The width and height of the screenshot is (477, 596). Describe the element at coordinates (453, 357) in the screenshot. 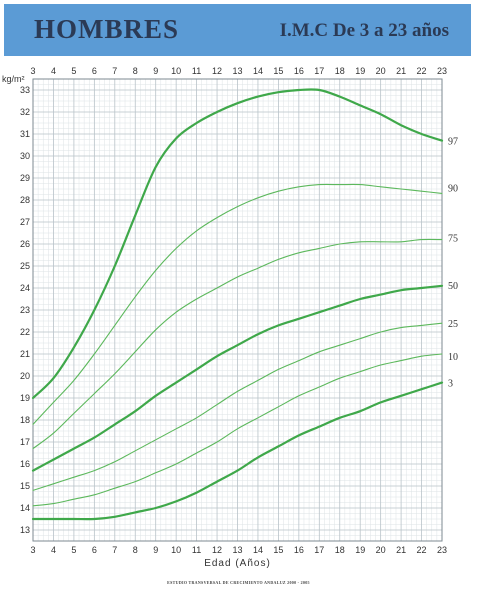

I see `percentile-label-p10: 10` at that location.